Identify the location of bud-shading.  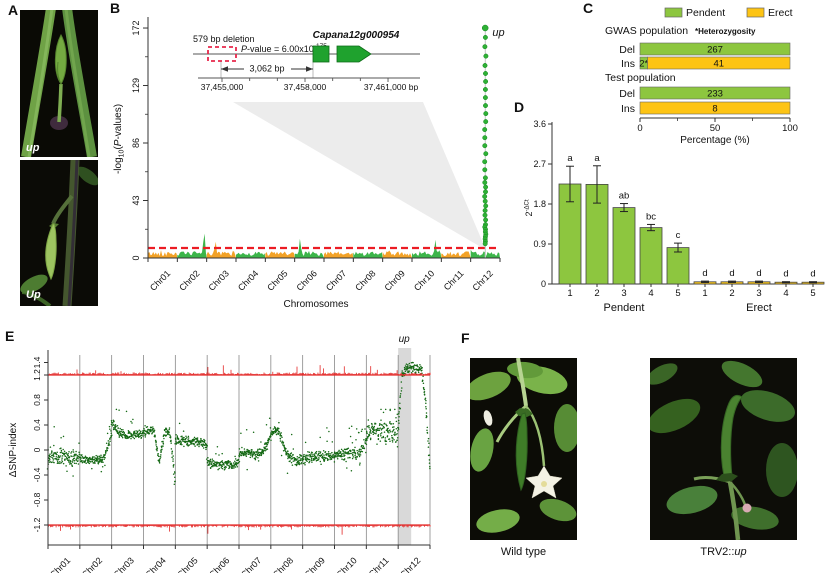
(59, 73).